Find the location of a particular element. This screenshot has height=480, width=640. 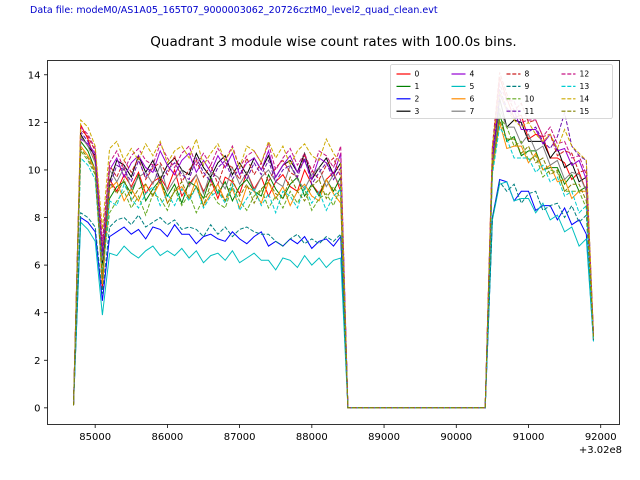

legend-label: 15 is located at coordinates (585, 111).